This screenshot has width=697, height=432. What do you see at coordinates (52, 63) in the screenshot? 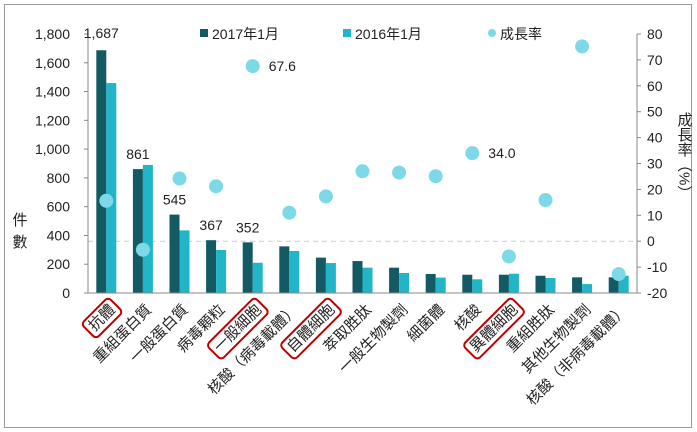
I see `y-tick-label: 1,600` at bounding box center [52, 63].